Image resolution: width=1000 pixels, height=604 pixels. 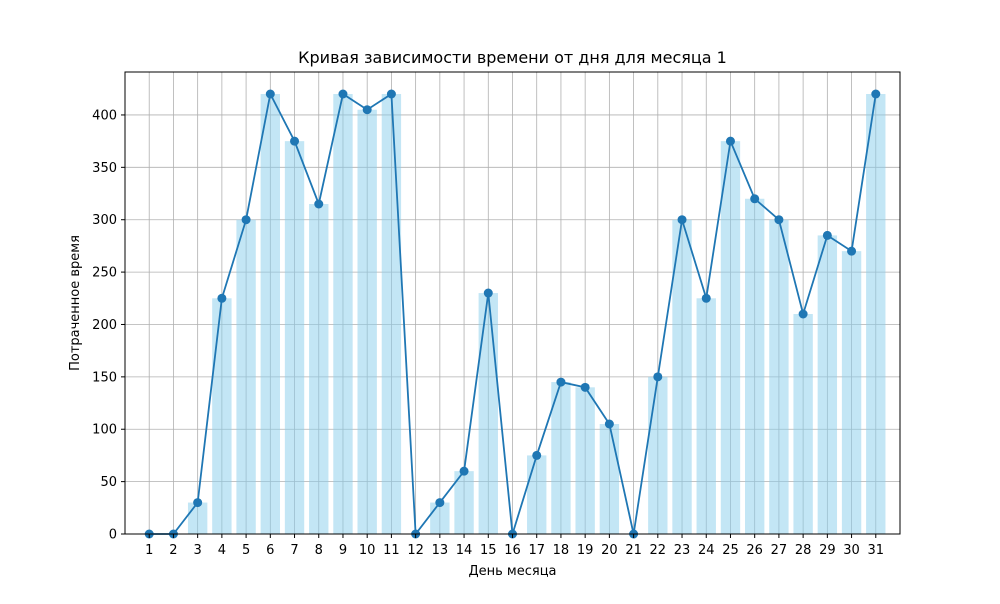 I want to click on x-tick-label: 23, so click(x=682, y=550).